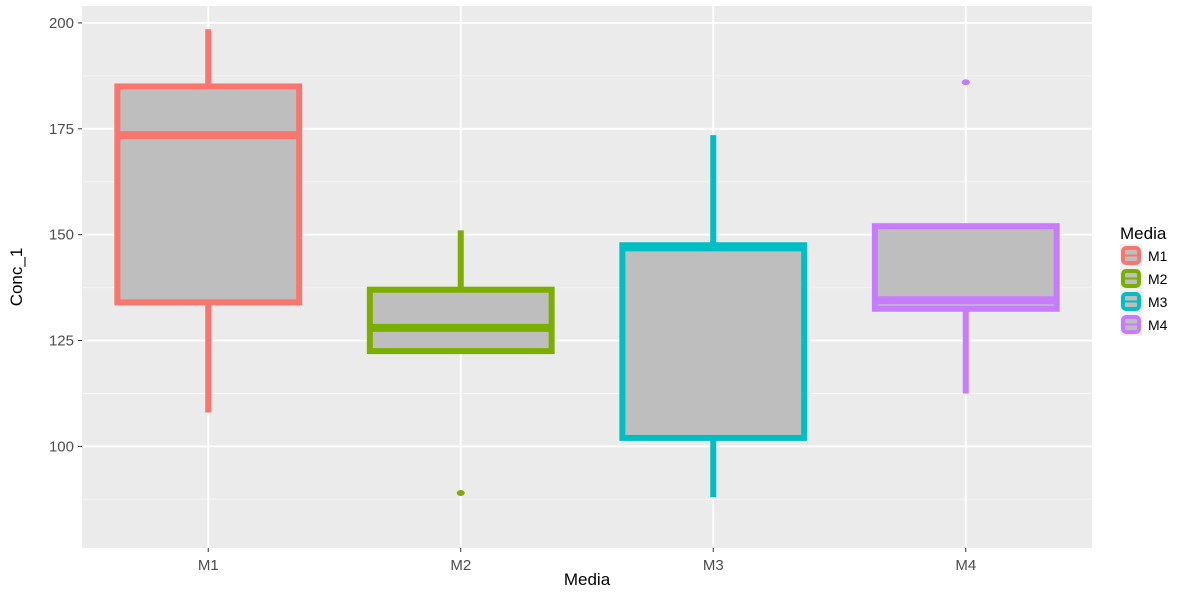 Image resolution: width=1199 pixels, height=592 pixels. I want to click on y-tick-label: 200, so click(61, 23).